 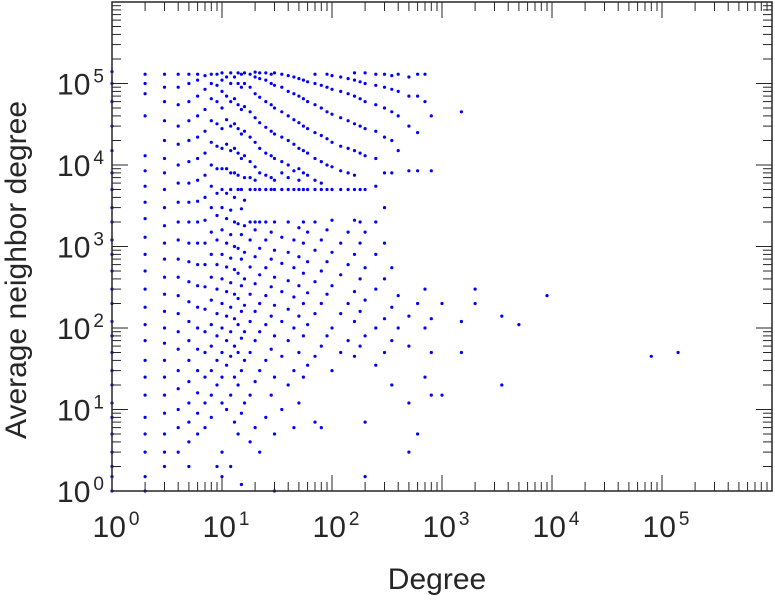 What do you see at coordinates (80, 328) in the screenshot?
I see `y-tick-label: 10 2` at bounding box center [80, 328].